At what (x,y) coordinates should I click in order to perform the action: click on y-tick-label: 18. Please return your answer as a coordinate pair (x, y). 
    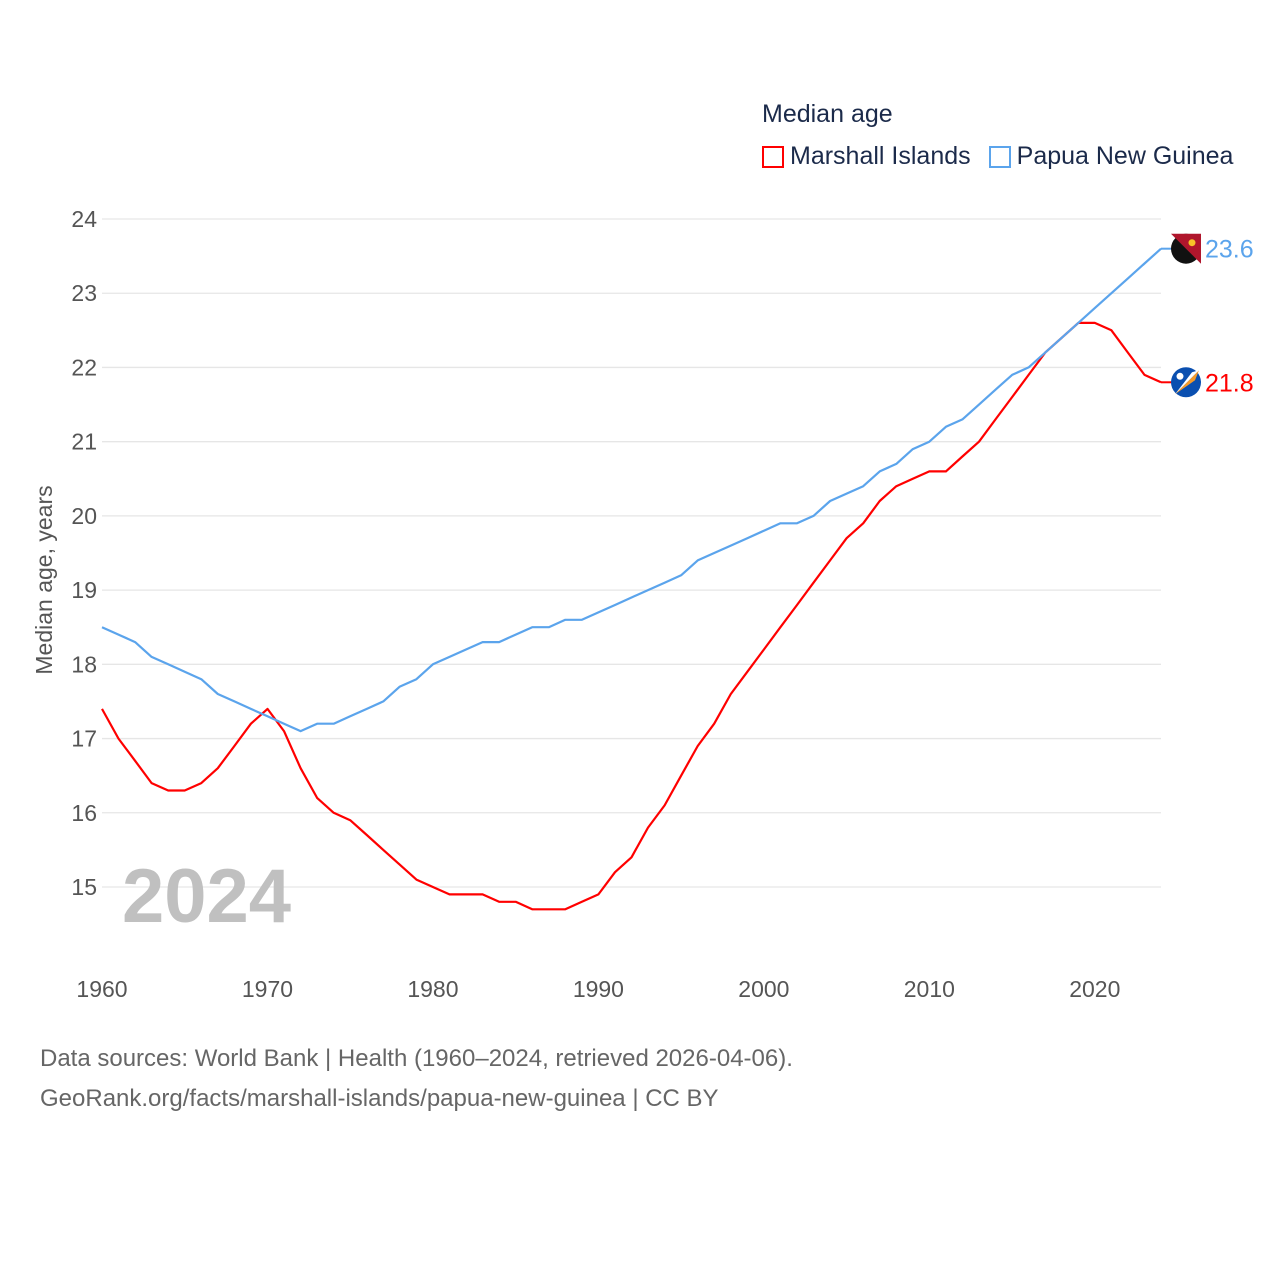
    Looking at the image, I should click on (84, 664).